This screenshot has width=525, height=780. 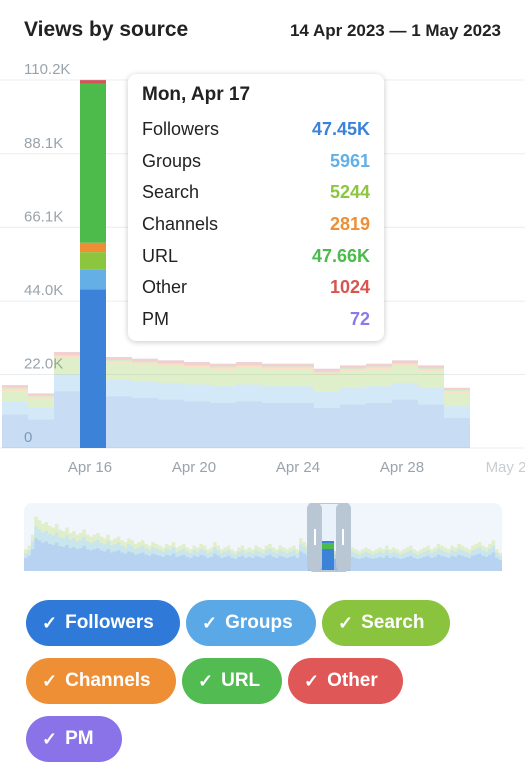 I want to click on y-tick-label: 0, so click(x=28, y=437).